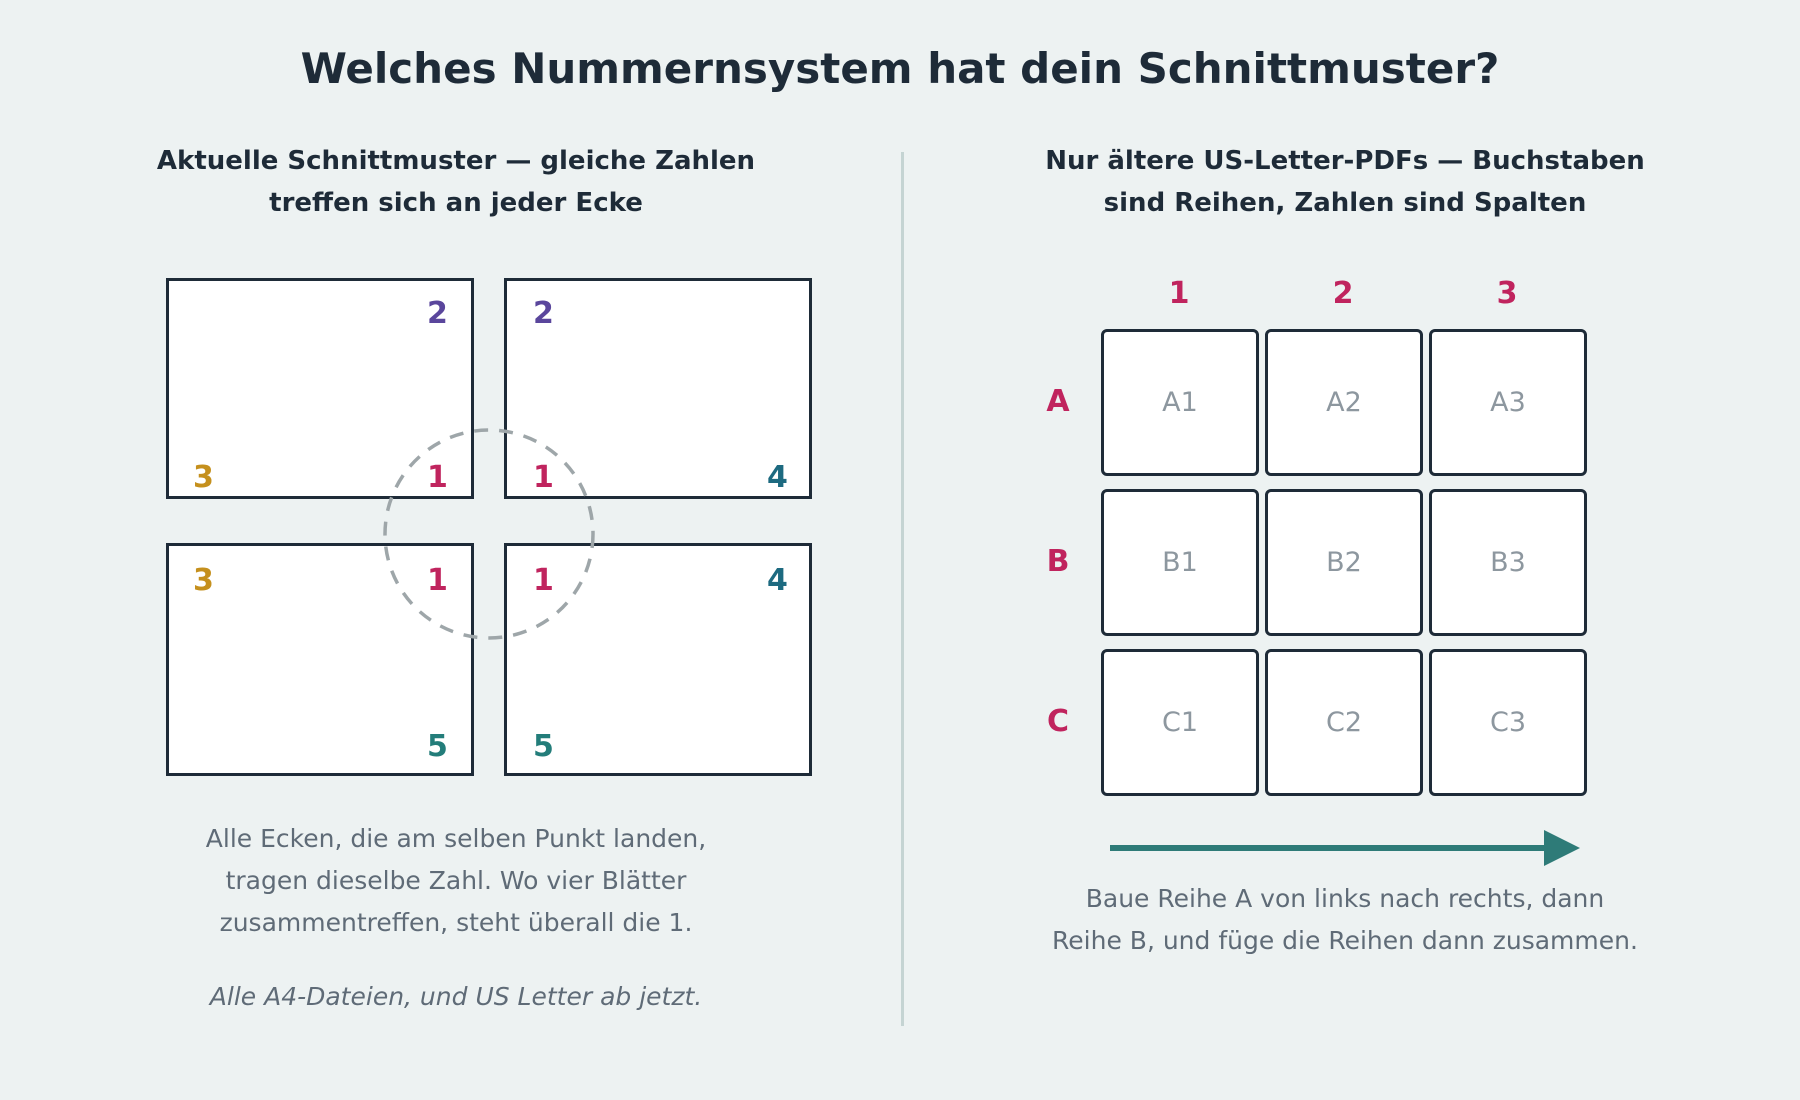  Describe the element at coordinates (1344, 562) in the screenshot. I see `grid-cell: B2` at that location.